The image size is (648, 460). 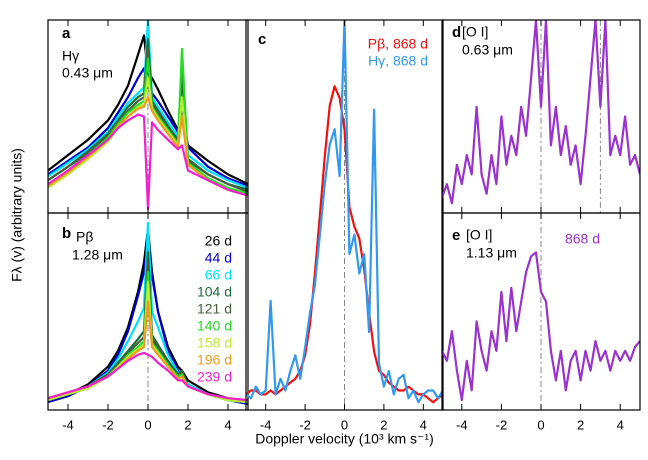 I want to click on panel-label: a, so click(x=66, y=33).